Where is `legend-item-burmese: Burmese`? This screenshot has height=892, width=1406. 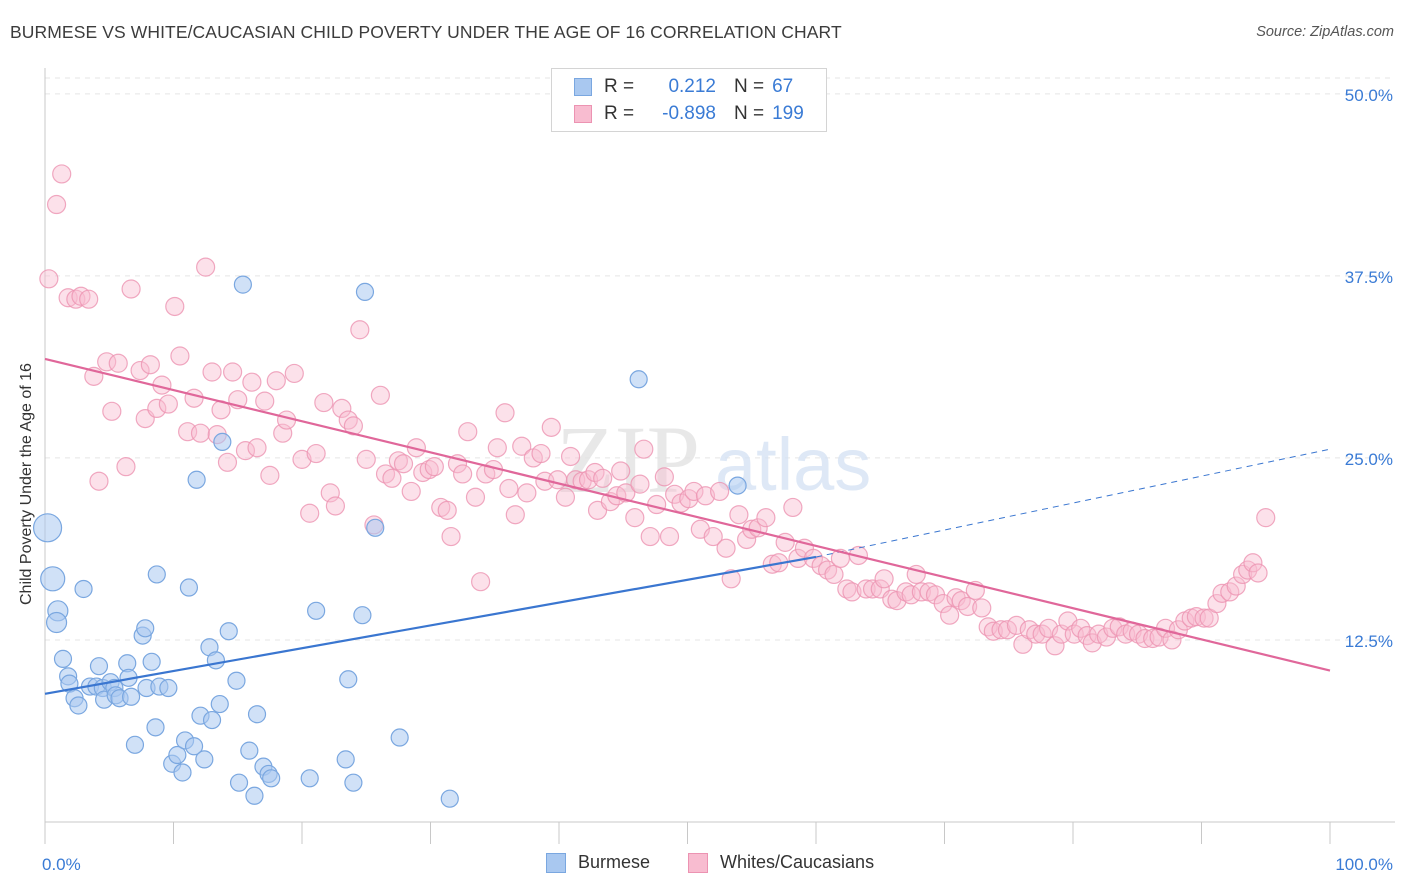 legend-item-burmese: Burmese is located at coordinates (598, 862).